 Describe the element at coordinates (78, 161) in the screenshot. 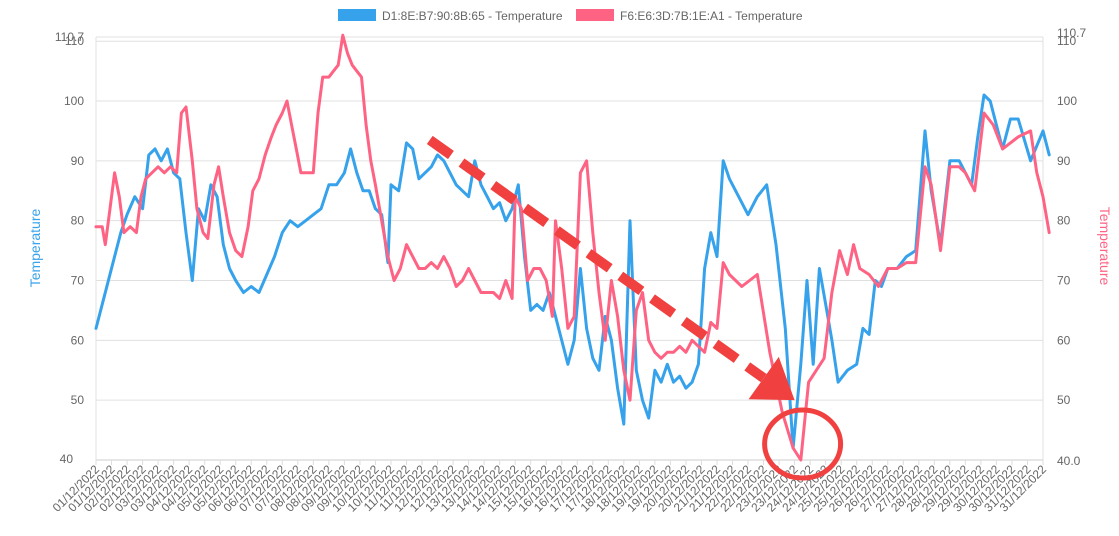

I see `y-left-tick-label: 90` at that location.